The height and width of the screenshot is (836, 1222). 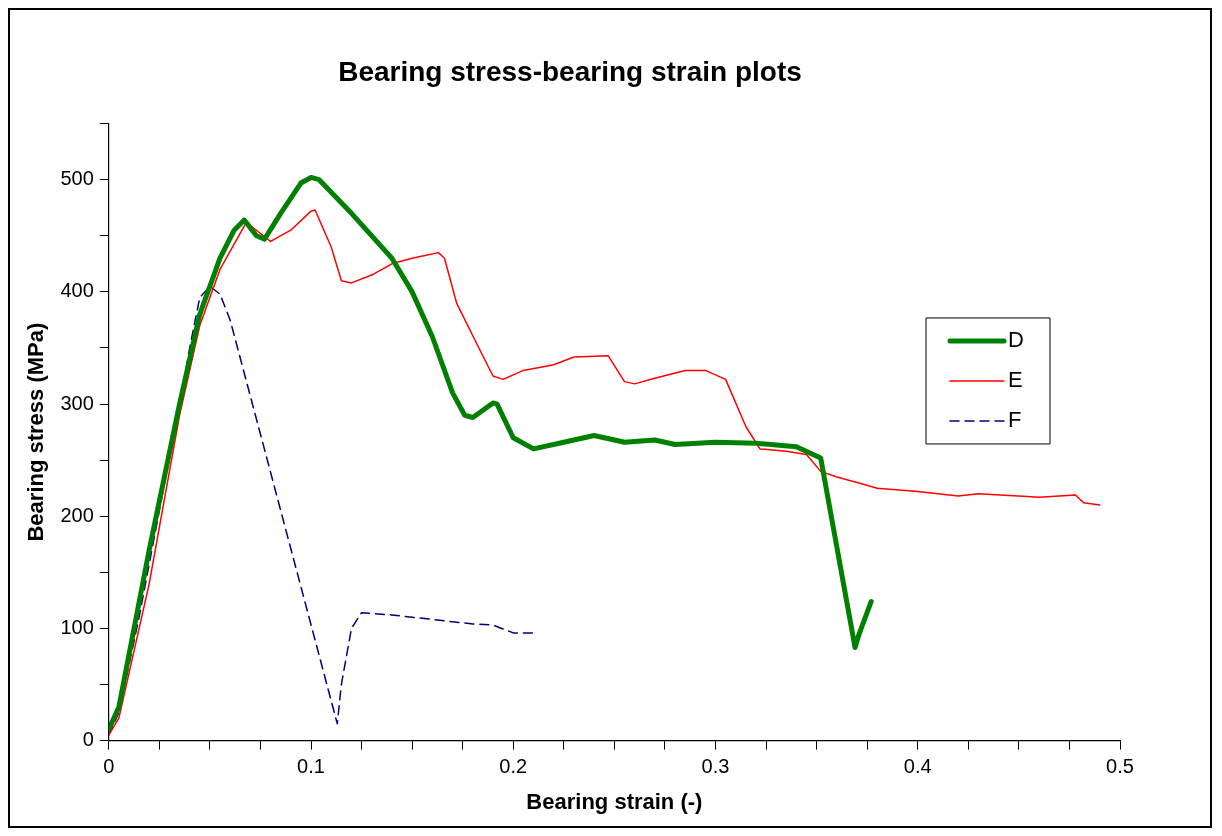 What do you see at coordinates (88, 739) in the screenshot?
I see `y-tick-label: 0` at bounding box center [88, 739].